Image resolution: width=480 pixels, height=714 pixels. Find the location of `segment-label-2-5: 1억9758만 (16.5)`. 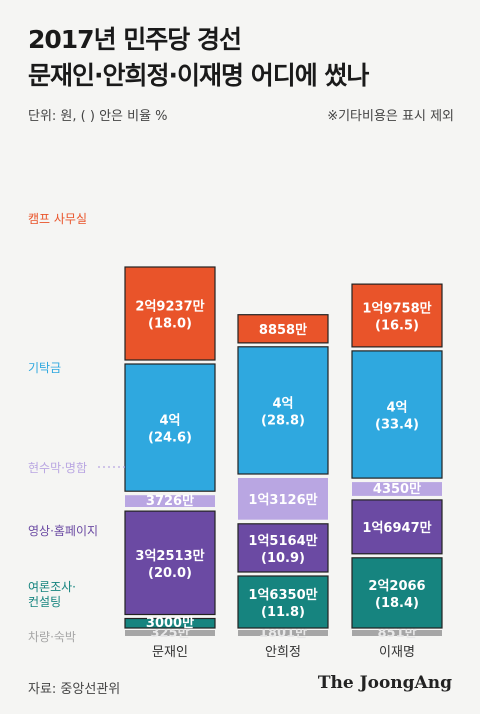

segment-label-2-5: 1억9758만 (16.5) is located at coordinates (396, 317).